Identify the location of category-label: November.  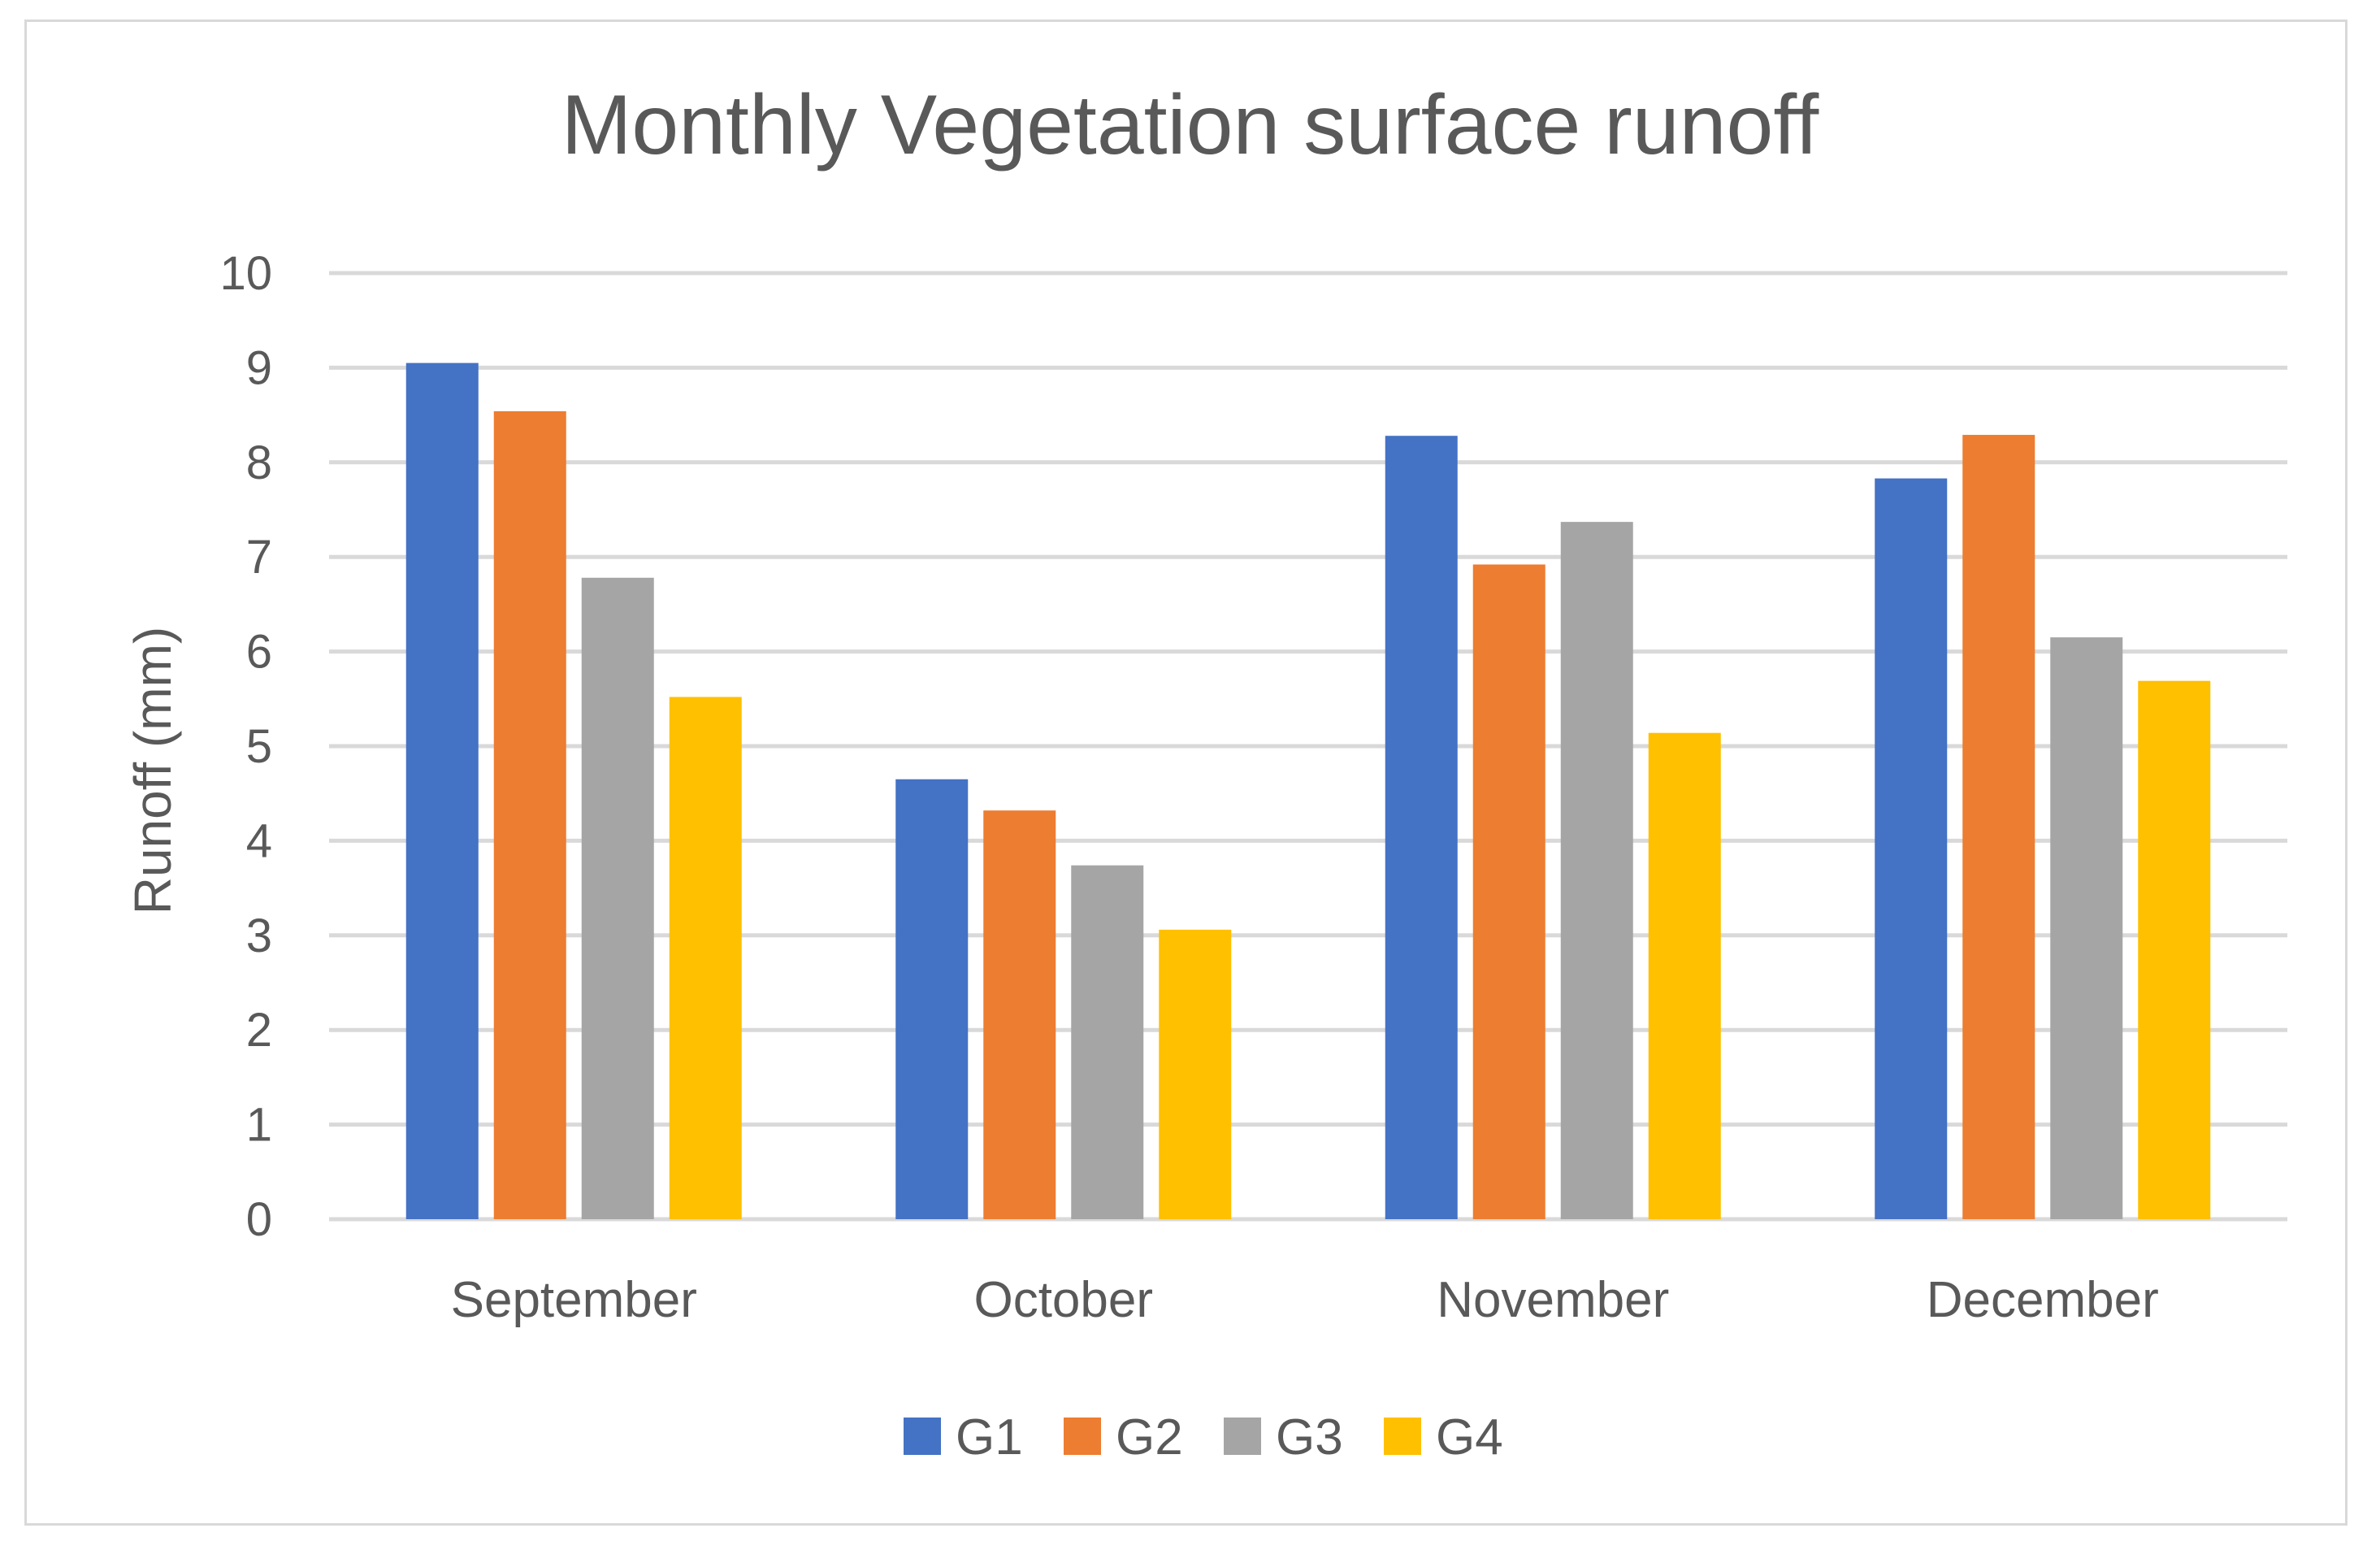
(1553, 1300).